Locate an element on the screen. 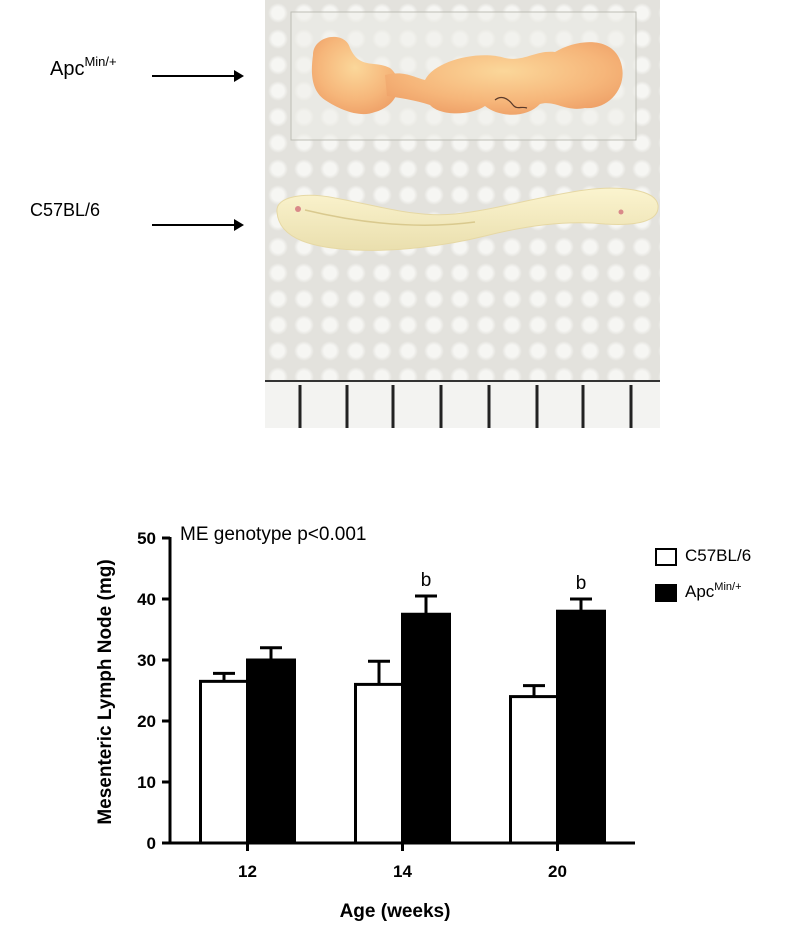 The height and width of the screenshot is (940, 790). arrow-apc is located at coordinates (198, 76).